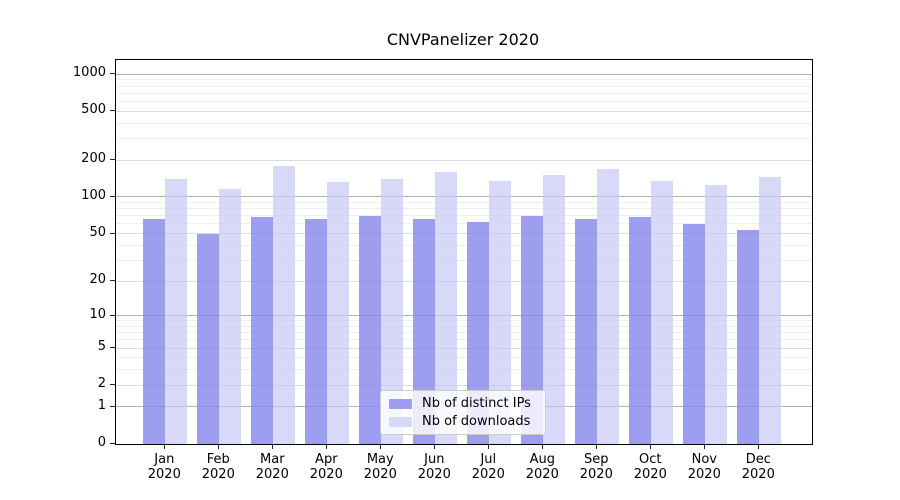 Image resolution: width=900 pixels, height=500 pixels. What do you see at coordinates (651, 446) in the screenshot?
I see `x-tick-oct` at bounding box center [651, 446].